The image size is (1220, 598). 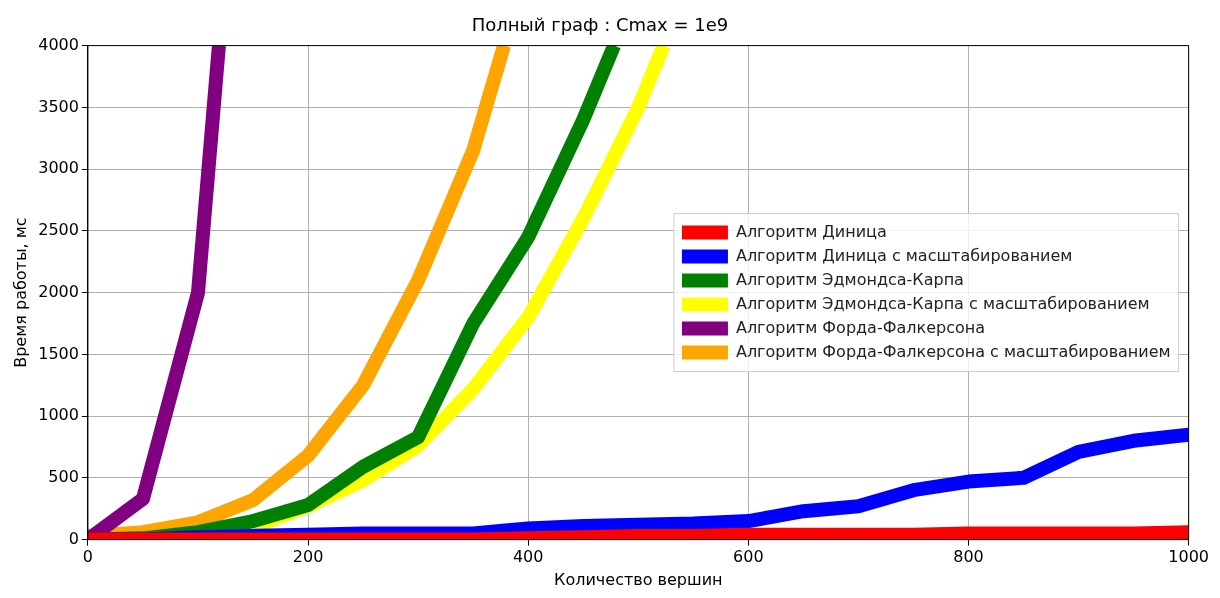 What do you see at coordinates (942, 303) in the screenshot?
I see `legend-label: Алгоритм Эдмондса-Карпа с масштабированием` at bounding box center [942, 303].